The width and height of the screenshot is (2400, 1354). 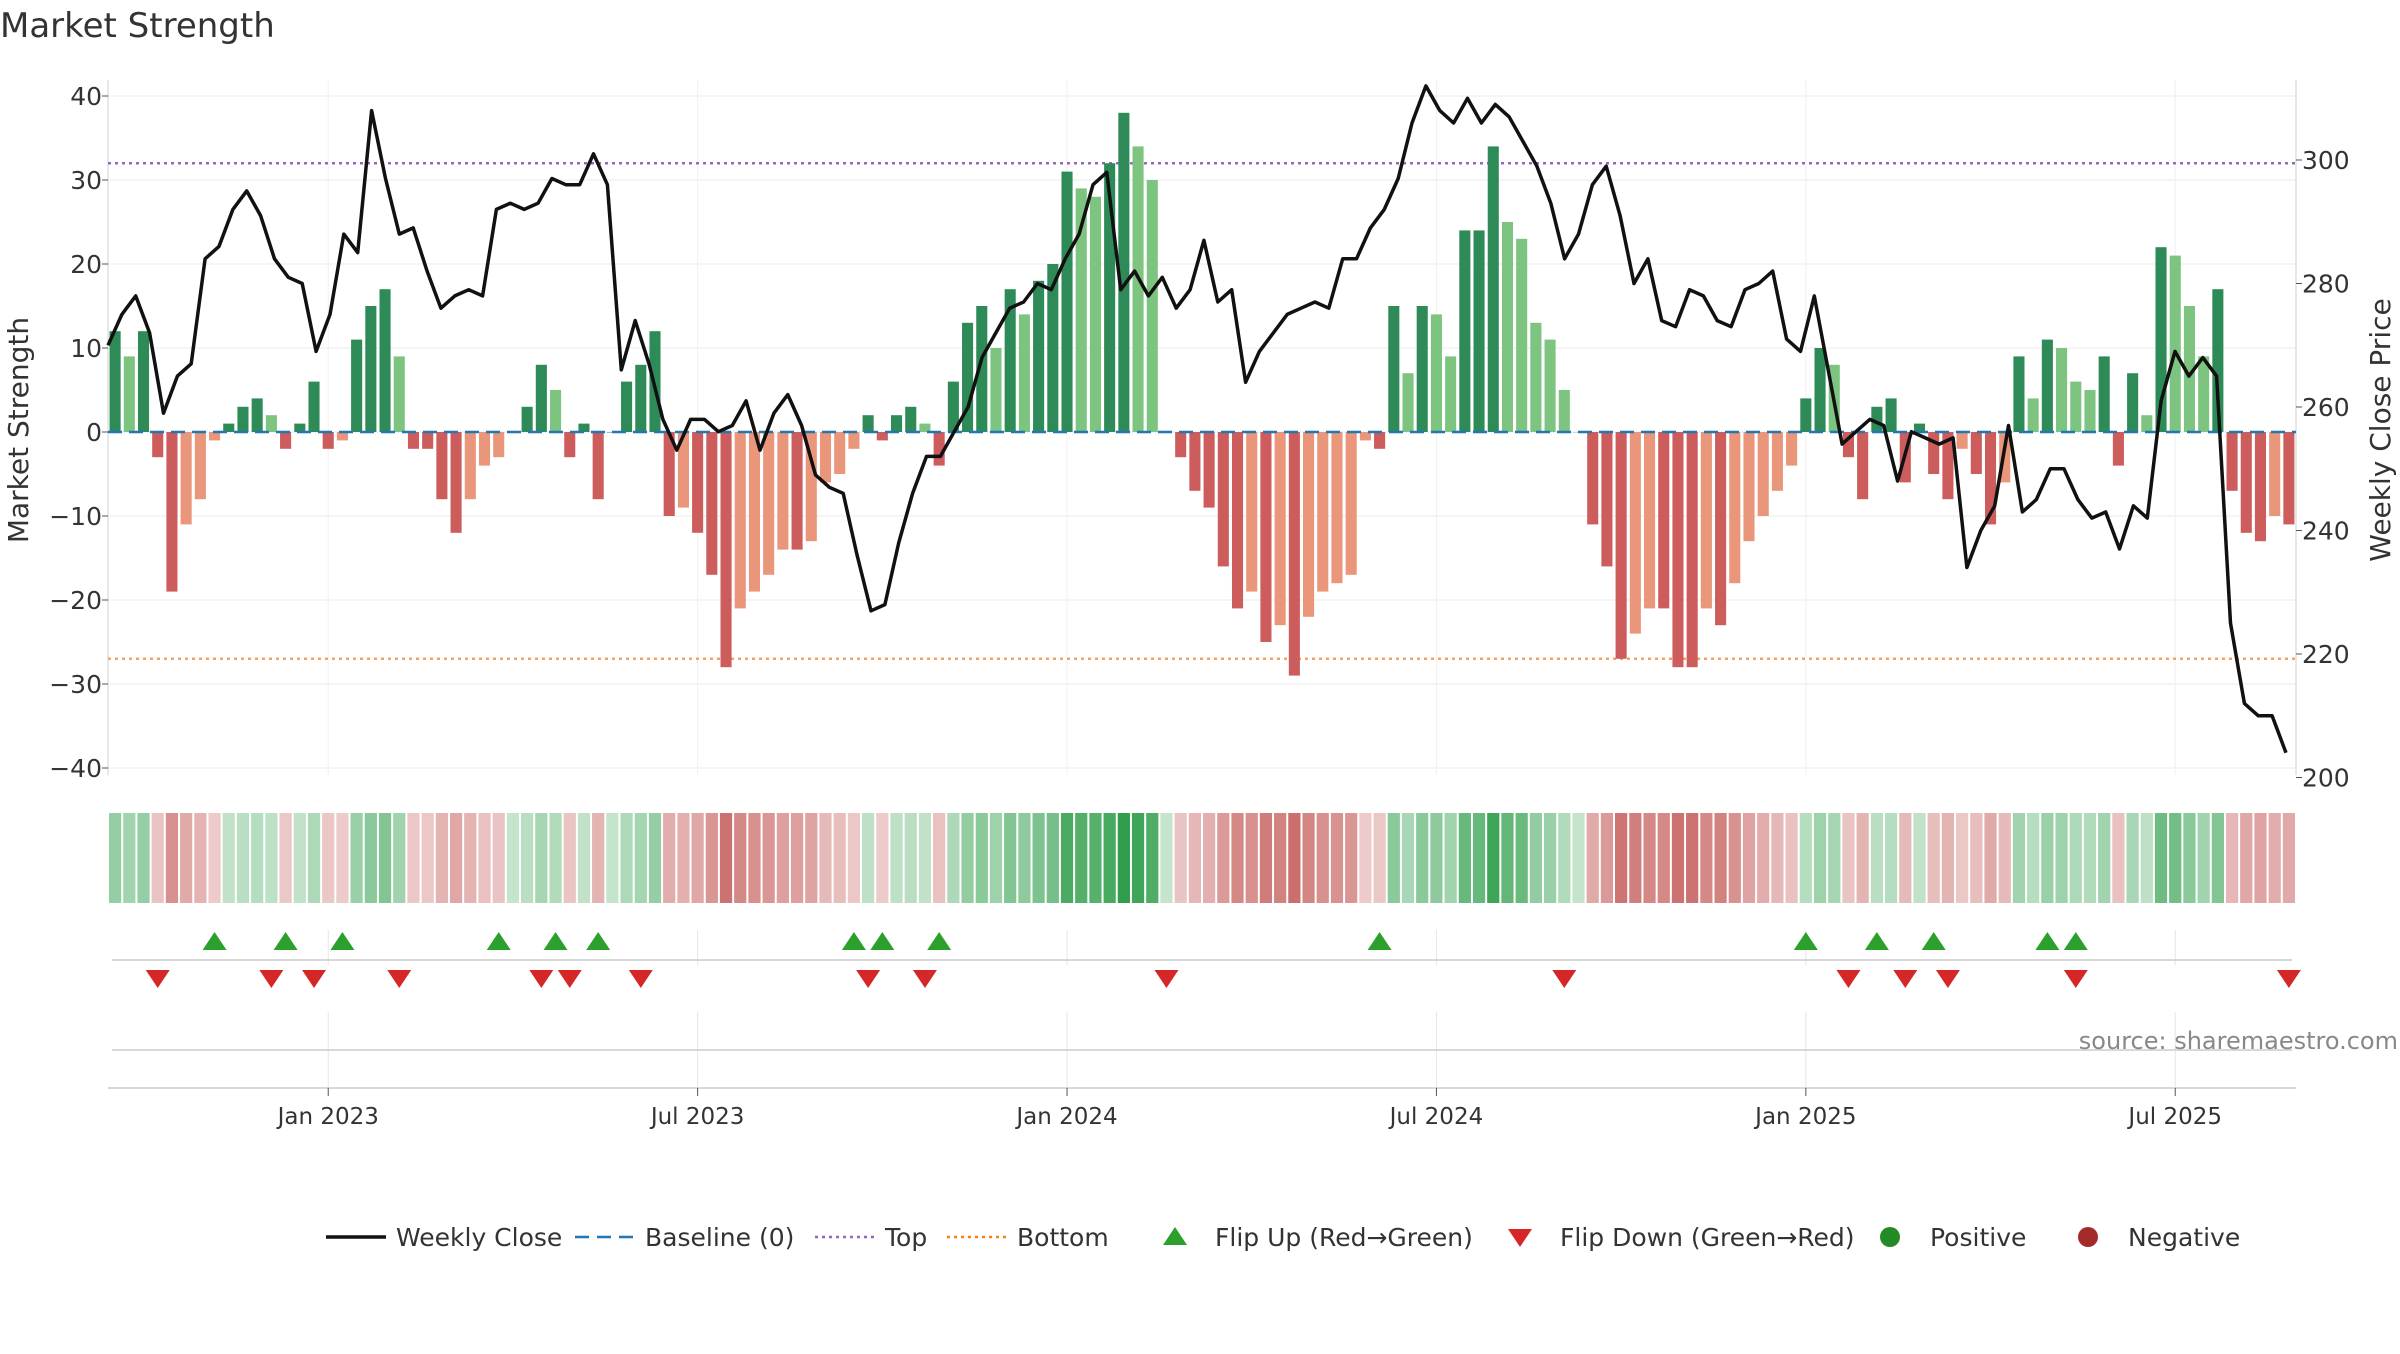 I want to click on legend-label: Flip Down (Green→Red), so click(x=1707, y=1237).